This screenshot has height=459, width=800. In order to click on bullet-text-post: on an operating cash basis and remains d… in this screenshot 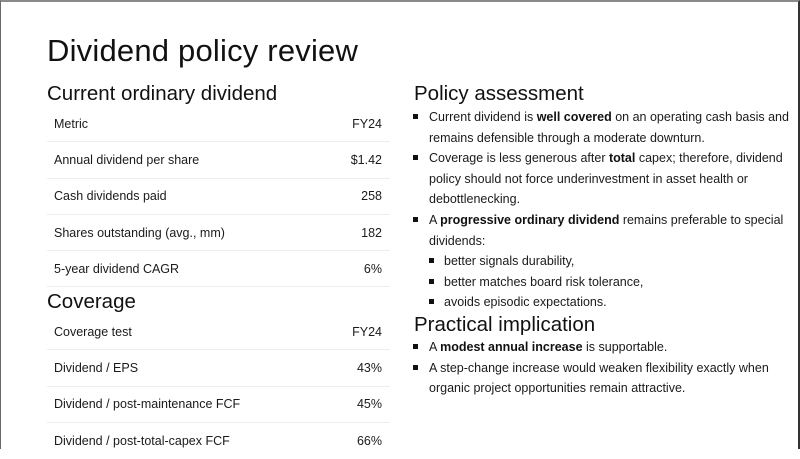, I will do `click(609, 127)`.